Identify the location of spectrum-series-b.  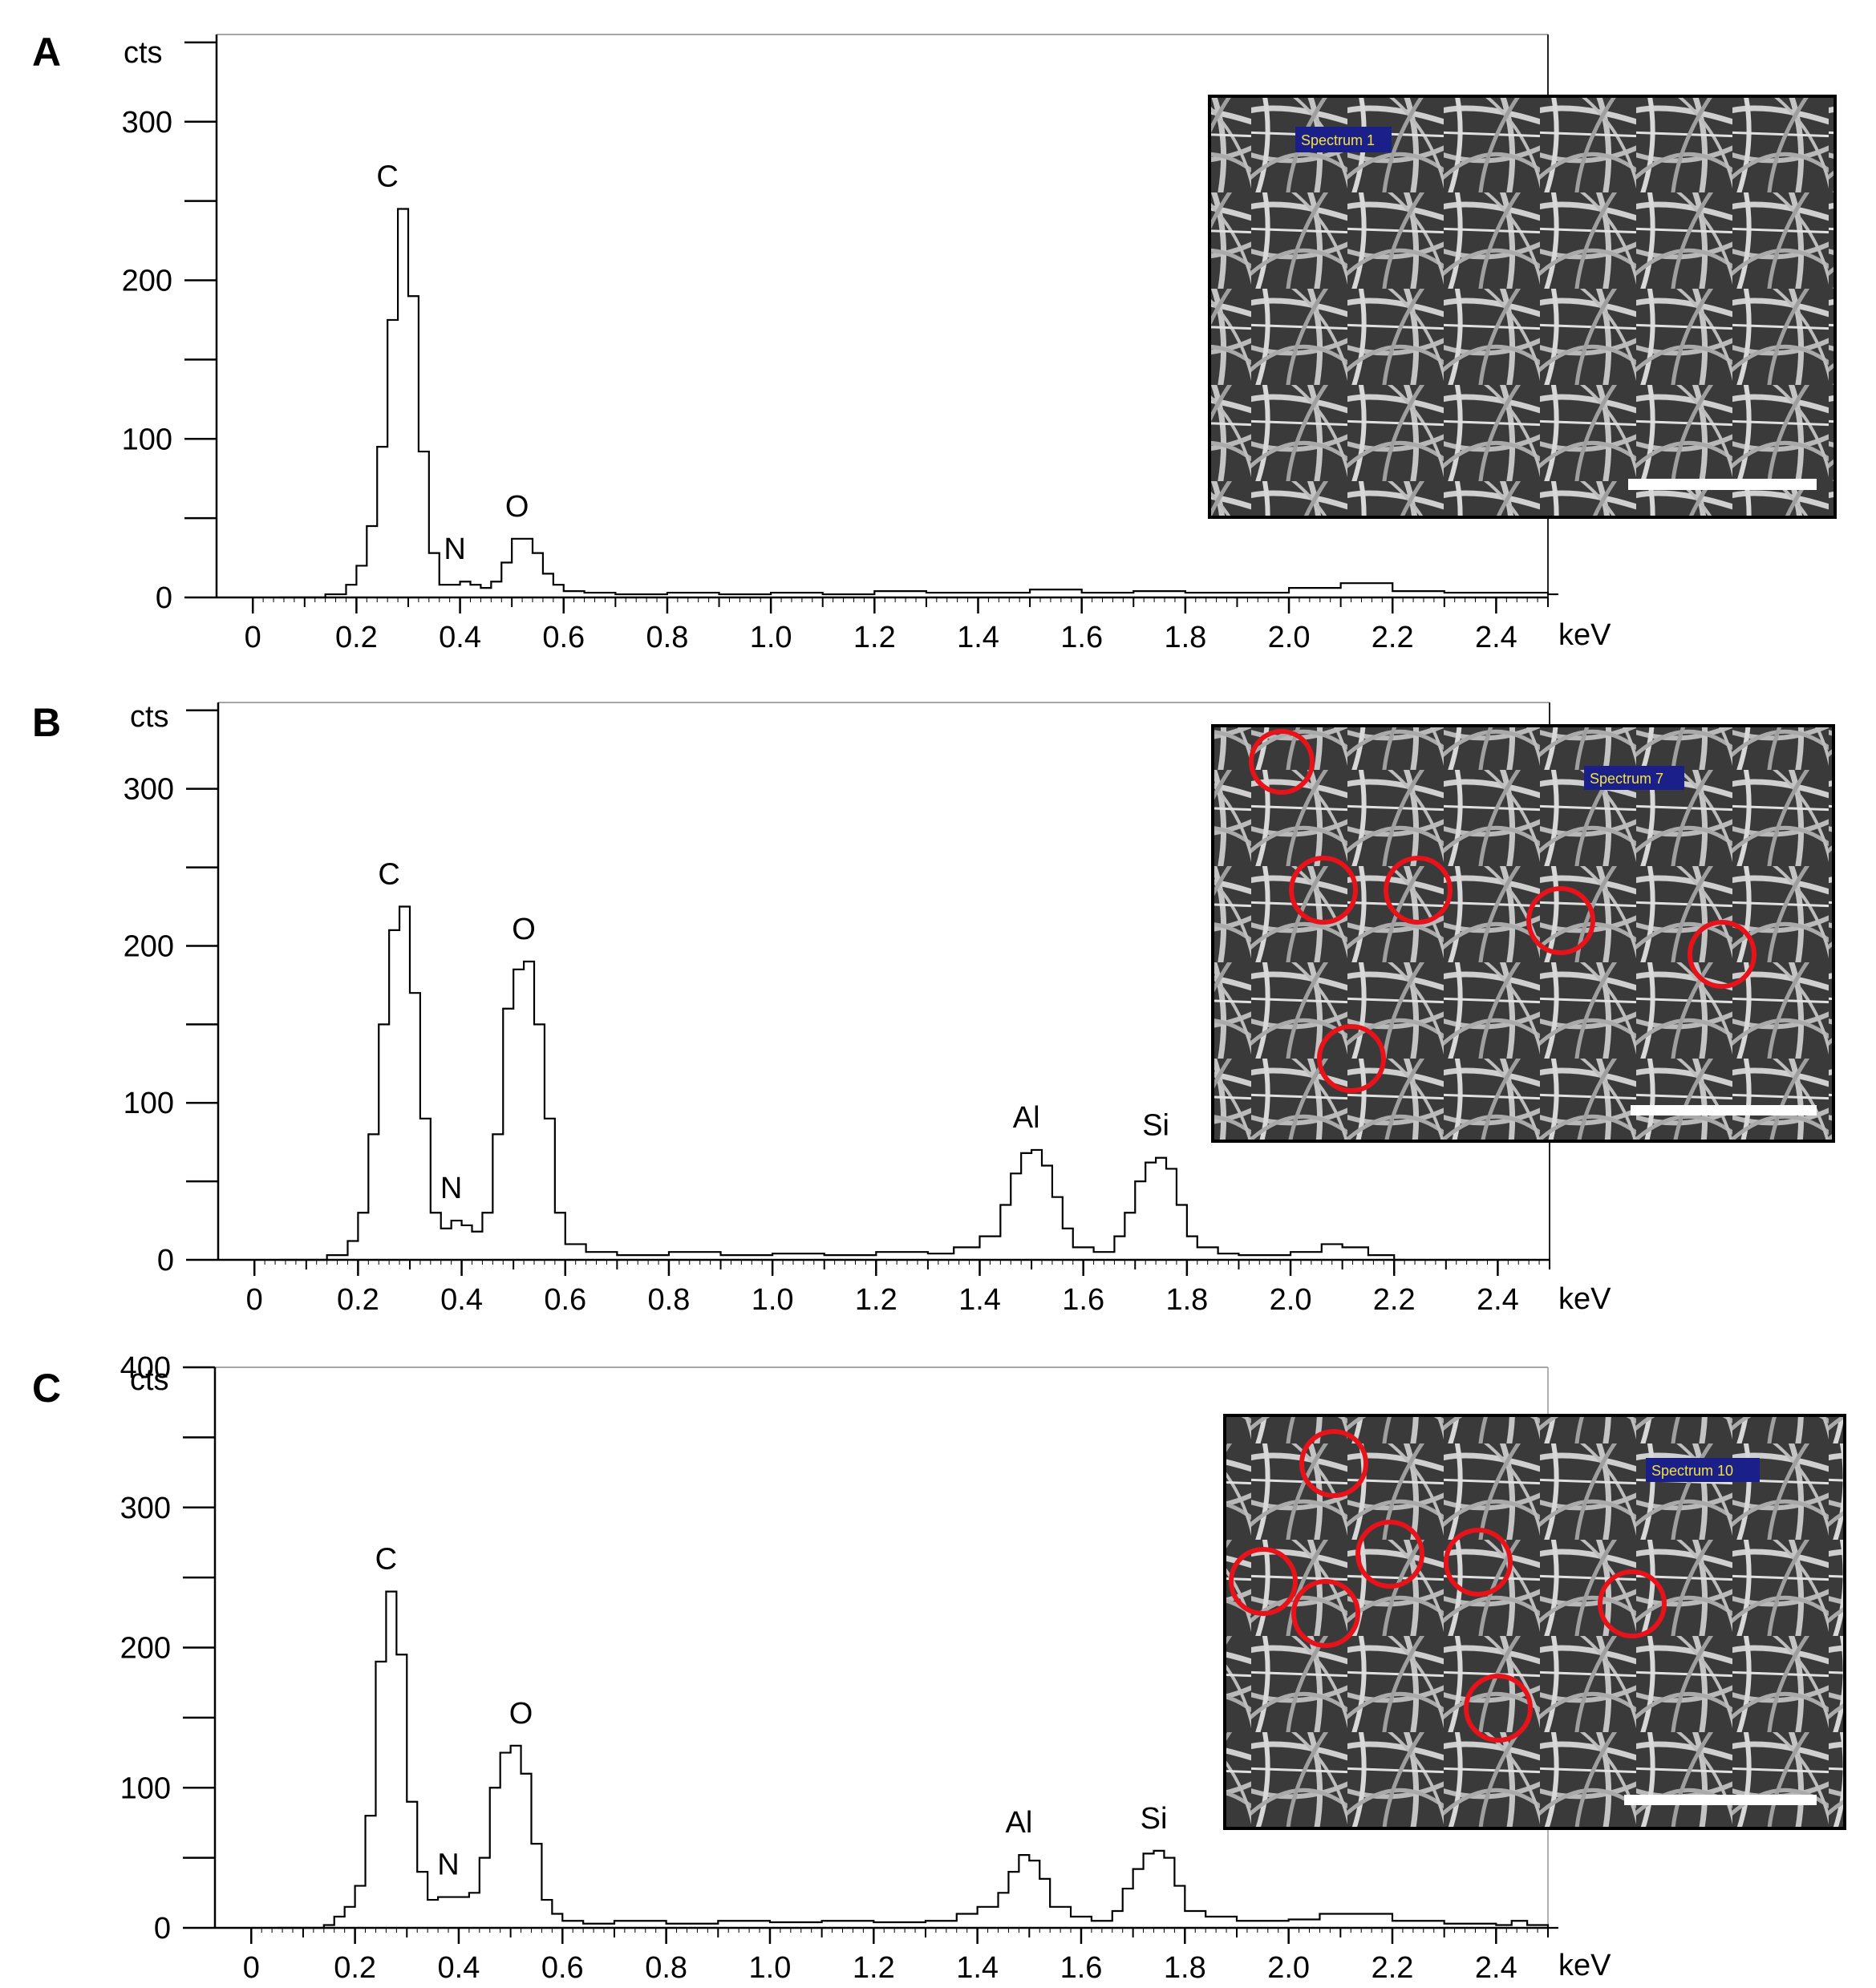
(842, 1083).